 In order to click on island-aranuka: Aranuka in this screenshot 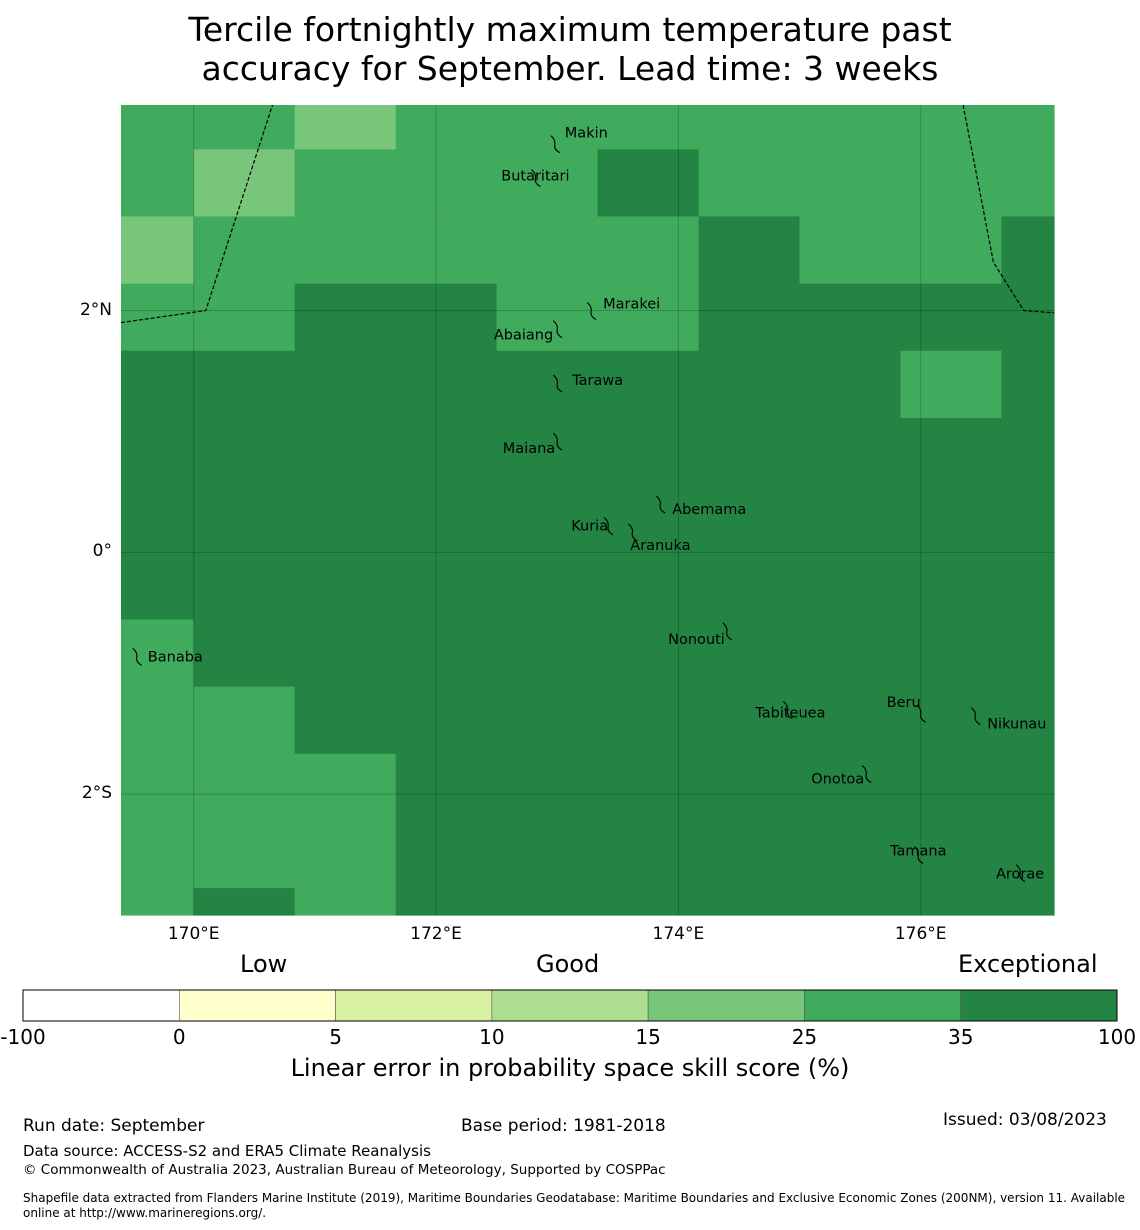, I will do `click(658, 538)`.